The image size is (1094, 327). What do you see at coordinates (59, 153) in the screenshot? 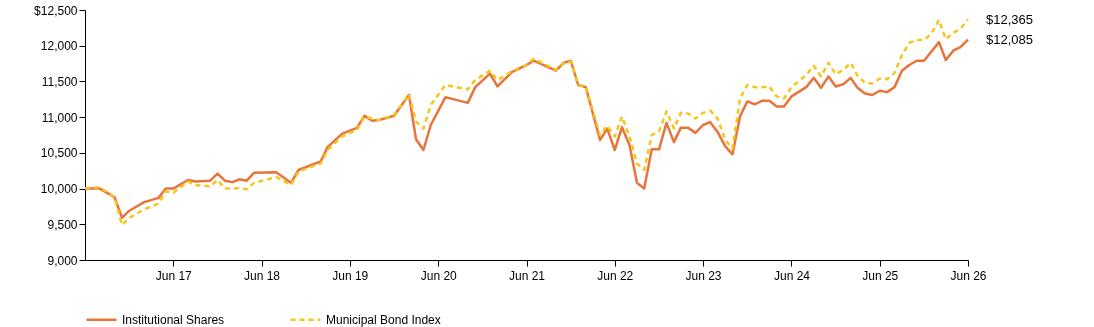
I see `y-tick-label: 10,500` at bounding box center [59, 153].